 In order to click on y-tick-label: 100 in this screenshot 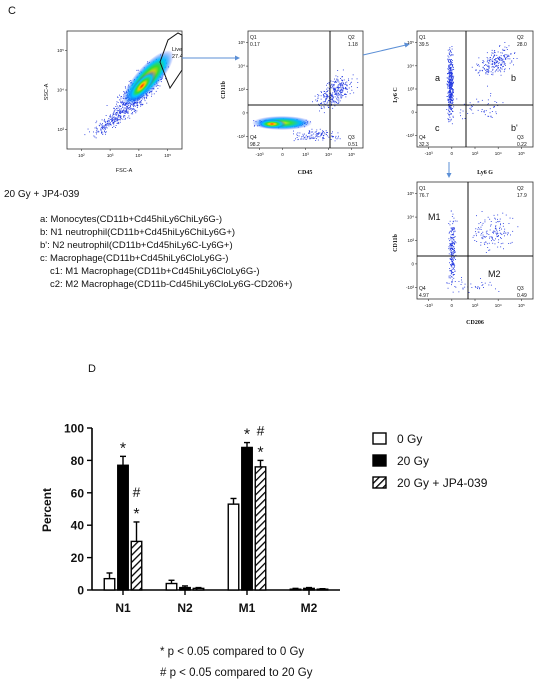, I will do `click(74, 429)`.